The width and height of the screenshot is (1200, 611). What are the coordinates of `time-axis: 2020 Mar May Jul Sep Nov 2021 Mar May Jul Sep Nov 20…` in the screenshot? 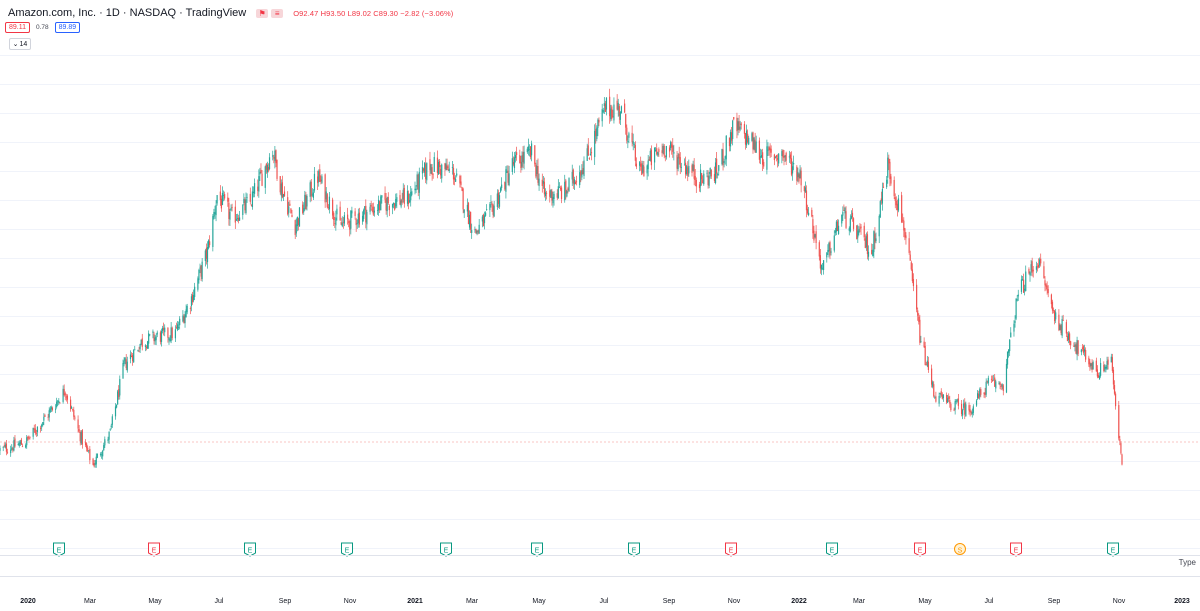 It's located at (605, 601).